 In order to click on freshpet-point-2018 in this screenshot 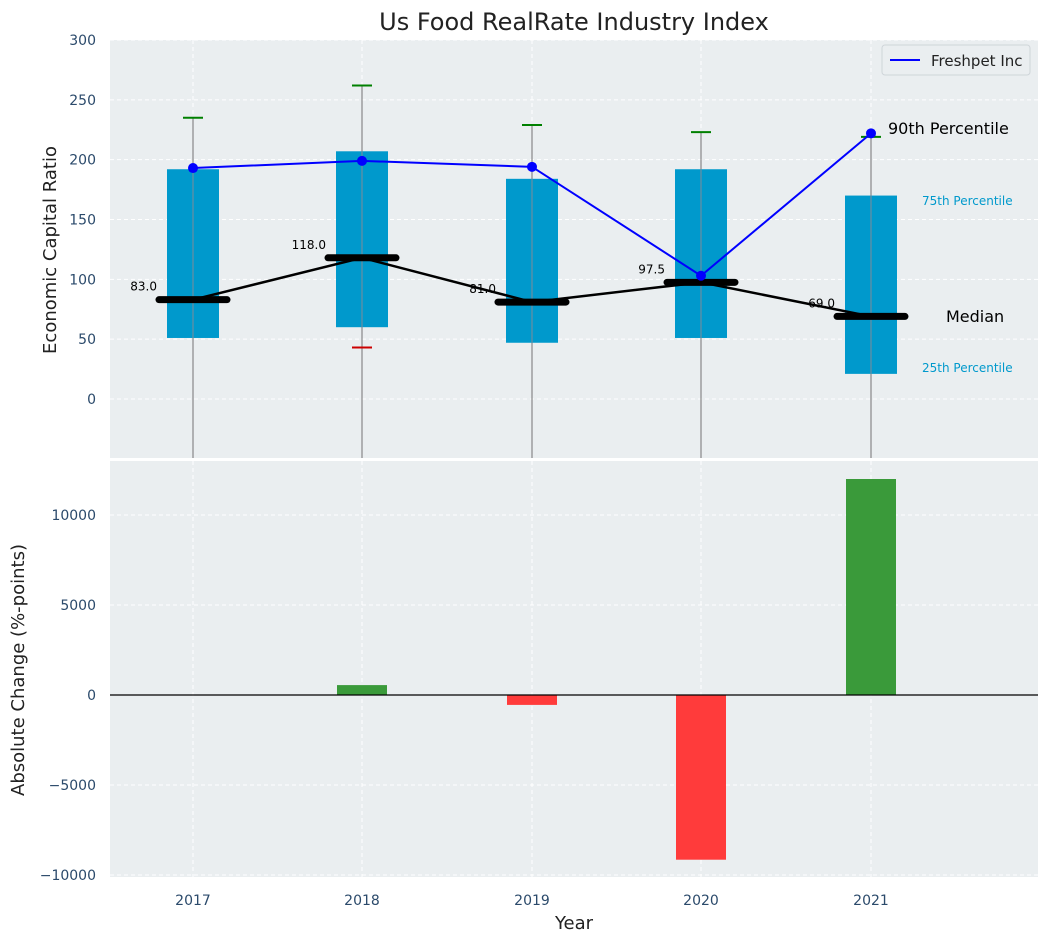, I will do `click(362, 160)`.